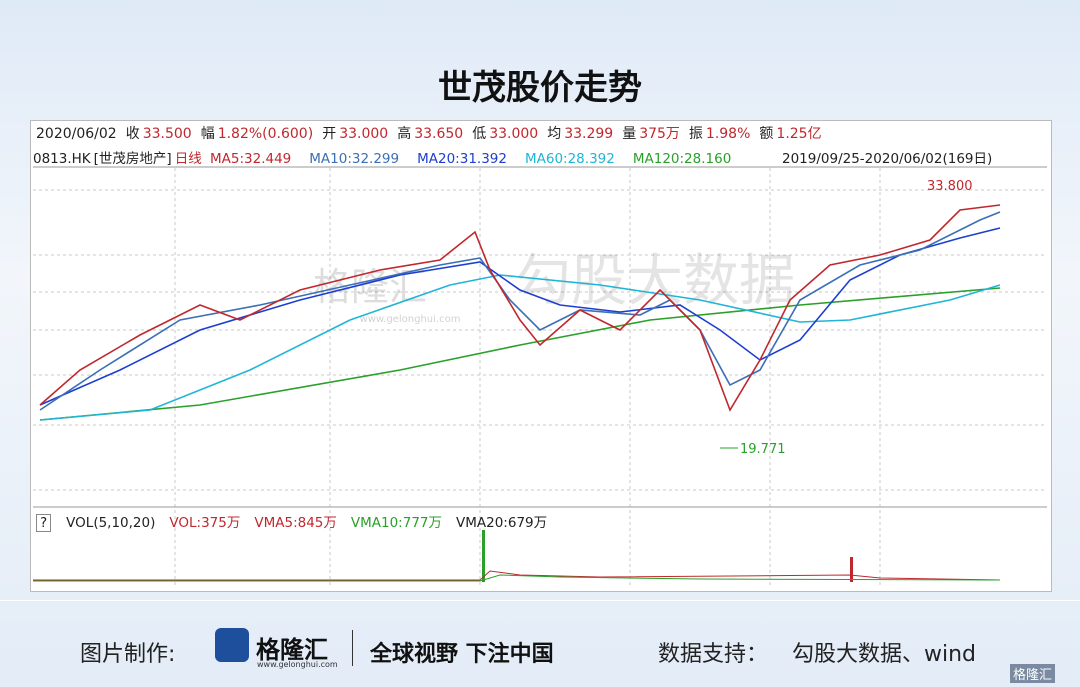 This screenshot has height=687, width=1080. What do you see at coordinates (132, 159) in the screenshot?
I see `stock-name: [世茂房地产]` at bounding box center [132, 159].